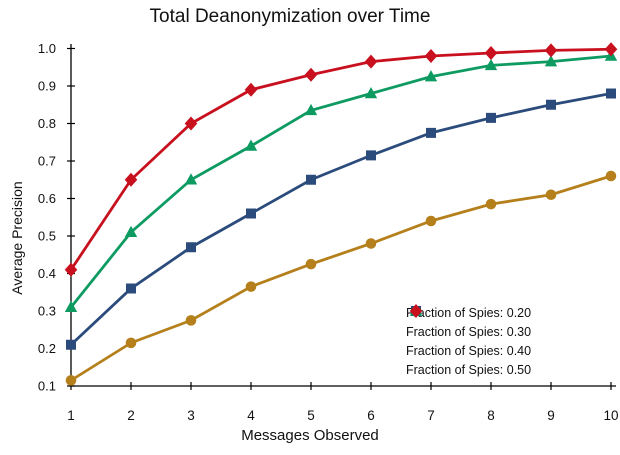  I want to click on legend-item-2: Fraction of Spies: 0.40, so click(469, 332).